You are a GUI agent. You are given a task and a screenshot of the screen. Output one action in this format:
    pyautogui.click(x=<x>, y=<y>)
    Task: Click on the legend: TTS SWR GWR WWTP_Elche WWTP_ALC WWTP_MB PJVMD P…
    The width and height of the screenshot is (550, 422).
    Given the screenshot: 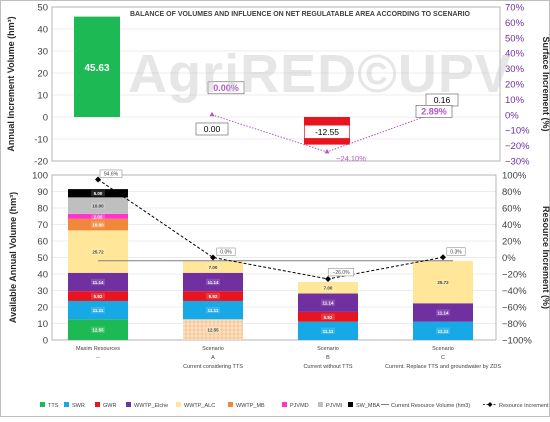 What is the action you would take?
    pyautogui.click(x=295, y=405)
    